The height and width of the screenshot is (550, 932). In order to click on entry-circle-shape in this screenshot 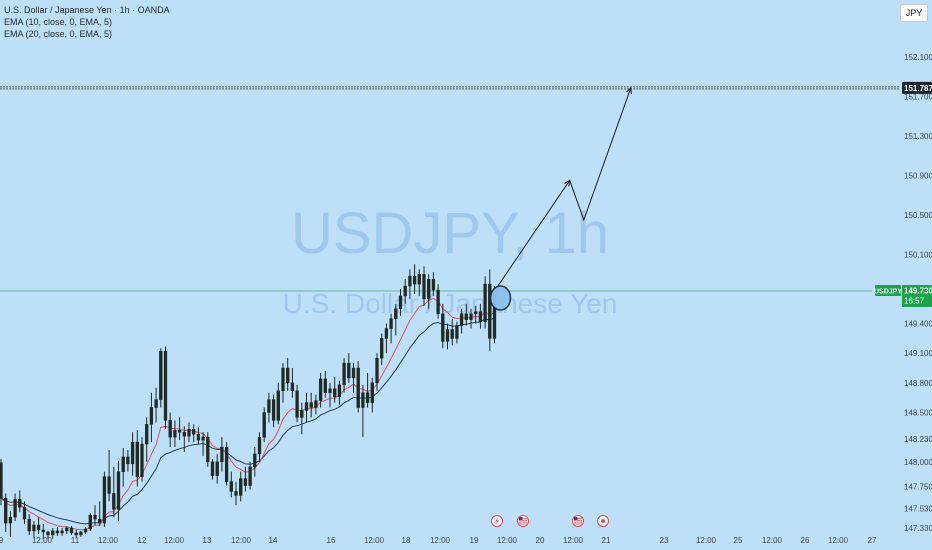, I will do `click(500, 298)`.